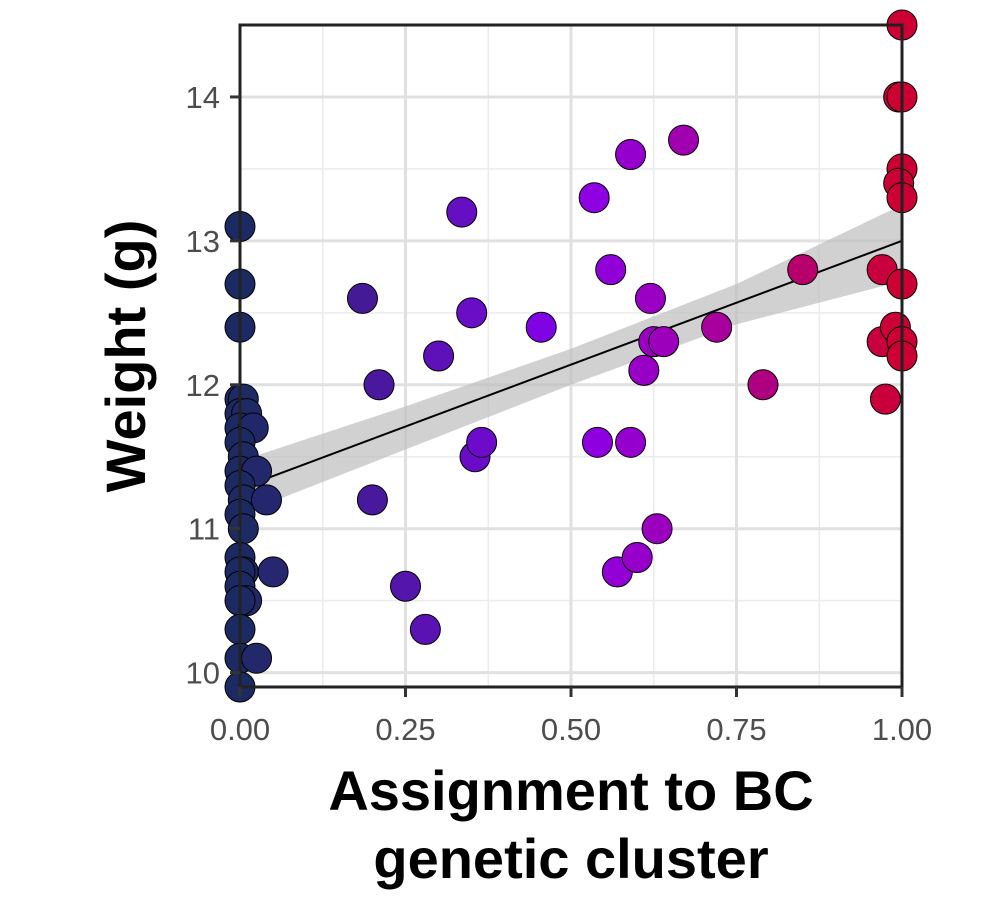 The height and width of the screenshot is (919, 1000). What do you see at coordinates (571, 729) in the screenshot?
I see `x-tick-label: 0.50` at bounding box center [571, 729].